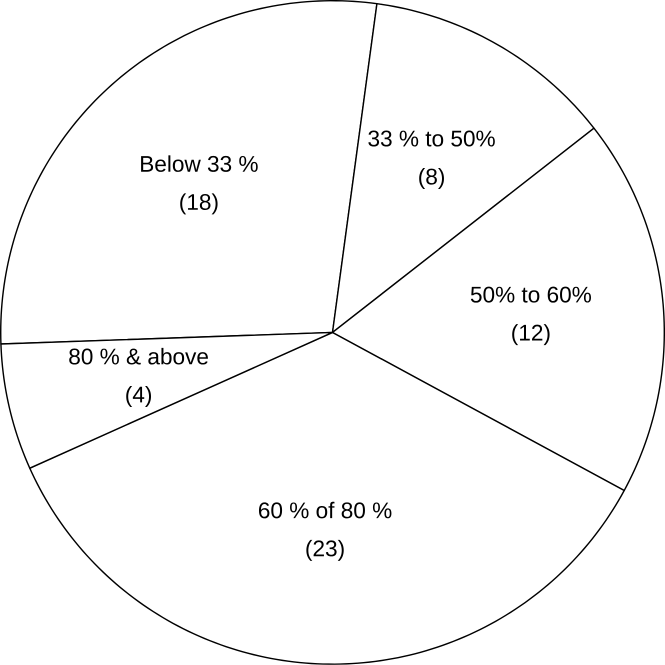  What do you see at coordinates (431, 138) in the screenshot?
I see `slice-label: 33 % to 50%` at bounding box center [431, 138].